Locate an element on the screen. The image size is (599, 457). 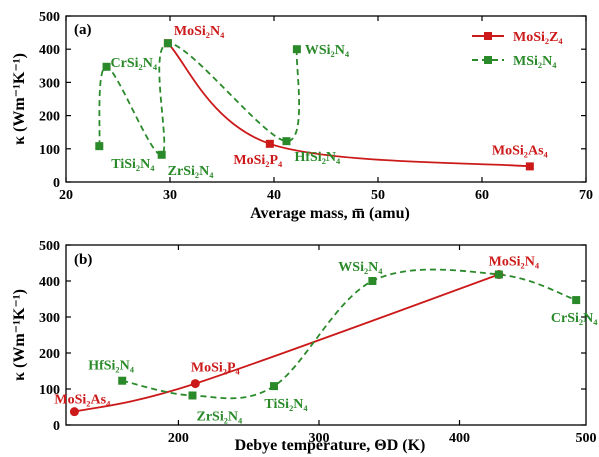
panel-b-xlabel: Debye temperature, ΘD (K) is located at coordinates (330, 445).